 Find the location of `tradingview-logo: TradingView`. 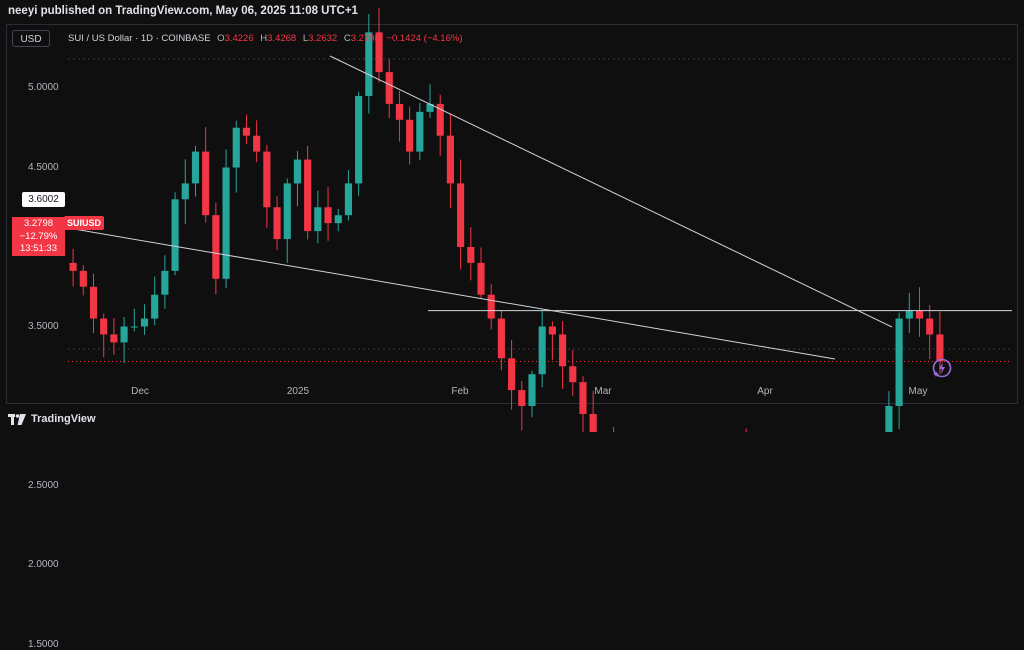

tradingview-logo: TradingView is located at coordinates (52, 419).